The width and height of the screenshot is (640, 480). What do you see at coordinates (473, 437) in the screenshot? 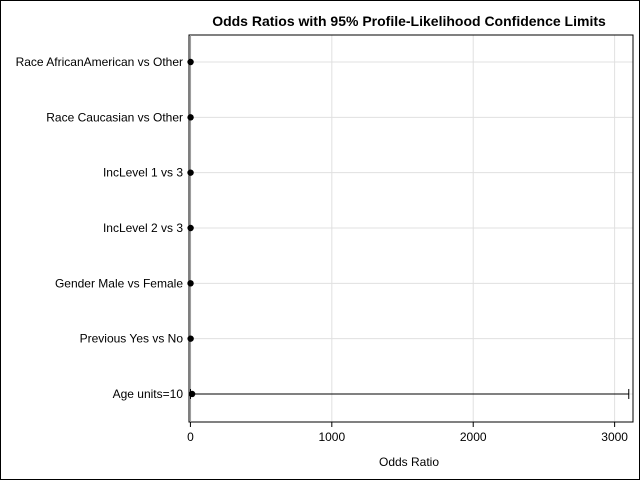
I see `x-tick-label: 2000` at bounding box center [473, 437].